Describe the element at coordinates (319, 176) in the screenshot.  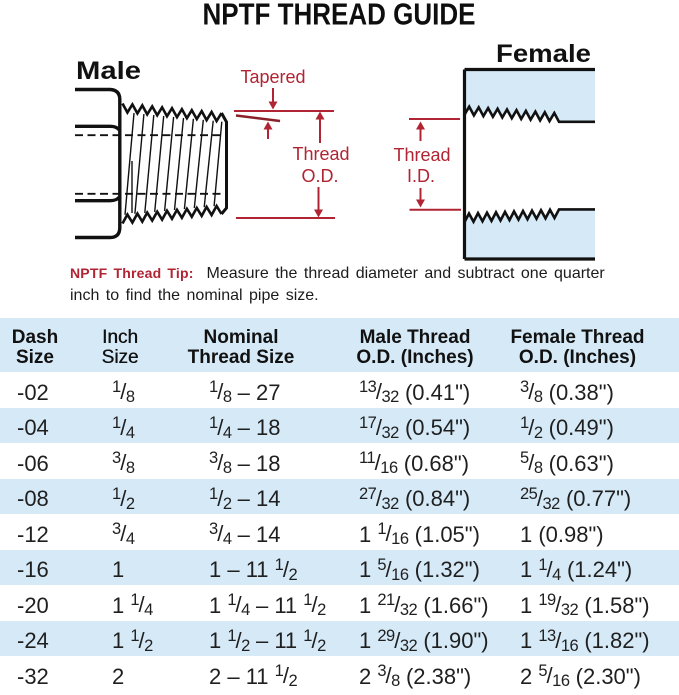
I see `svg-text: O.D.` at that location.